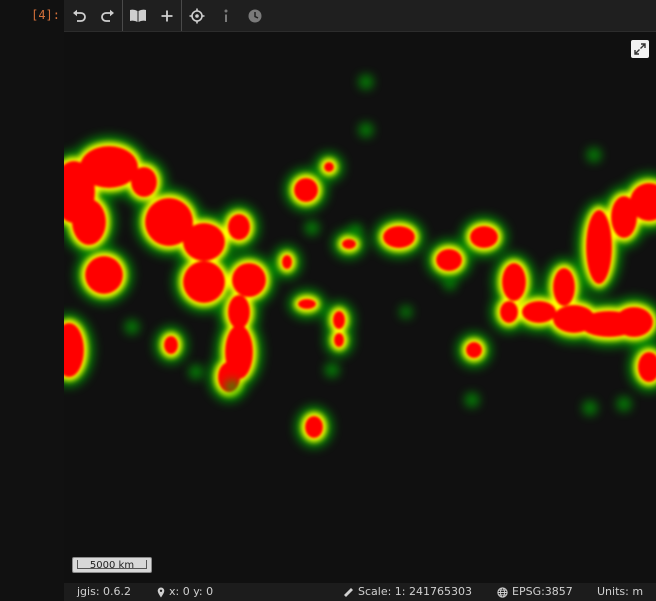 This screenshot has width=656, height=601. I want to click on undo-icon, so click(79, 15).